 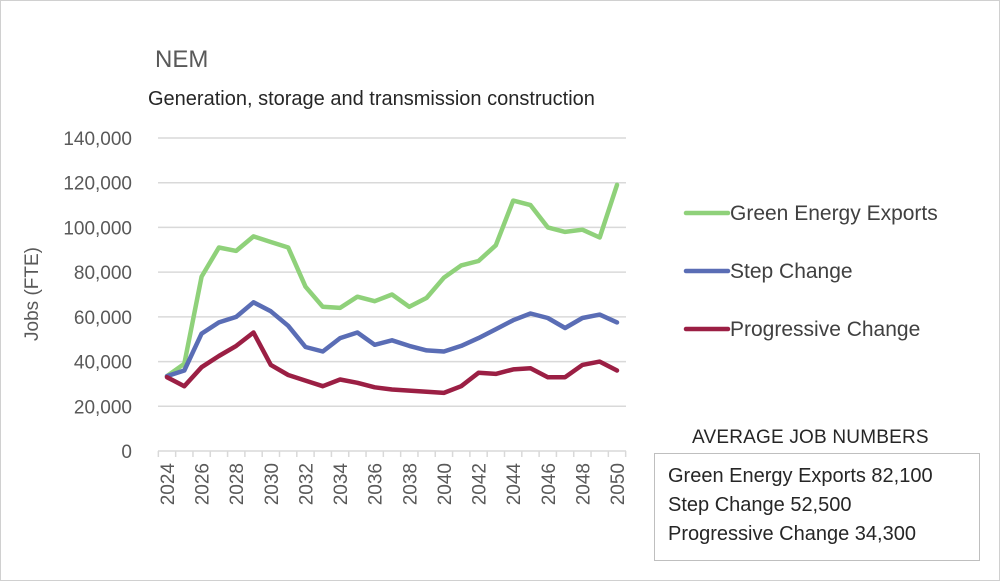 What do you see at coordinates (341, 484) in the screenshot?
I see `x-tick-label: 2034` at bounding box center [341, 484].